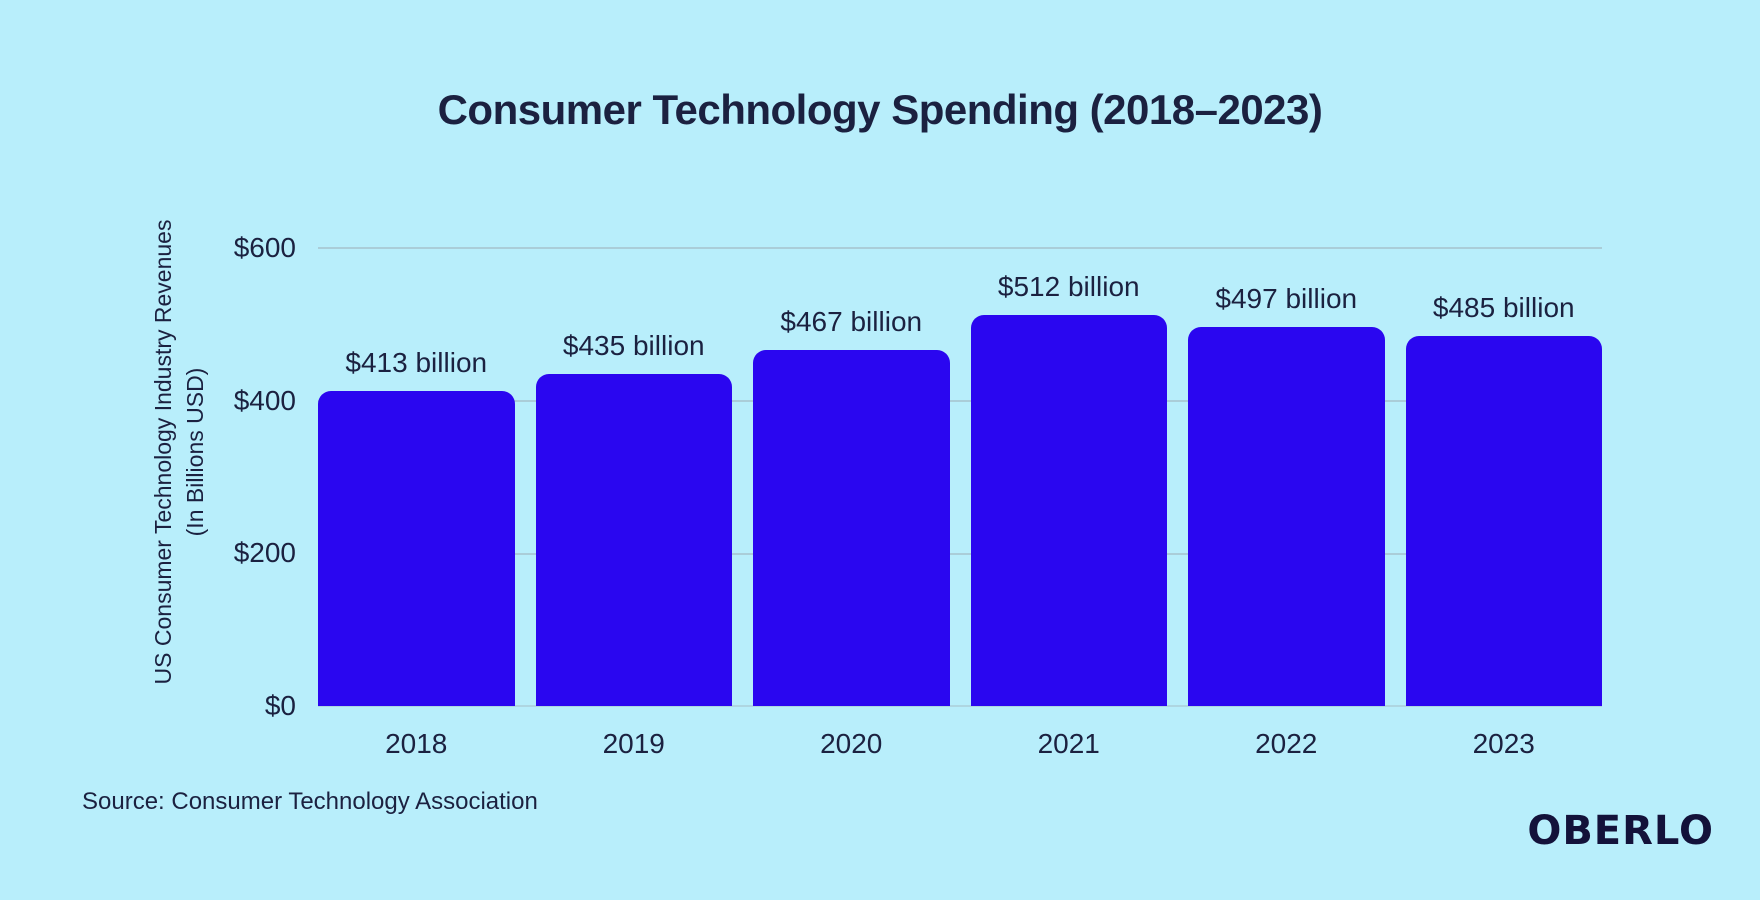 This screenshot has width=1760, height=900. What do you see at coordinates (633, 743) in the screenshot?
I see `x-axis-tick-label: 2019` at bounding box center [633, 743].